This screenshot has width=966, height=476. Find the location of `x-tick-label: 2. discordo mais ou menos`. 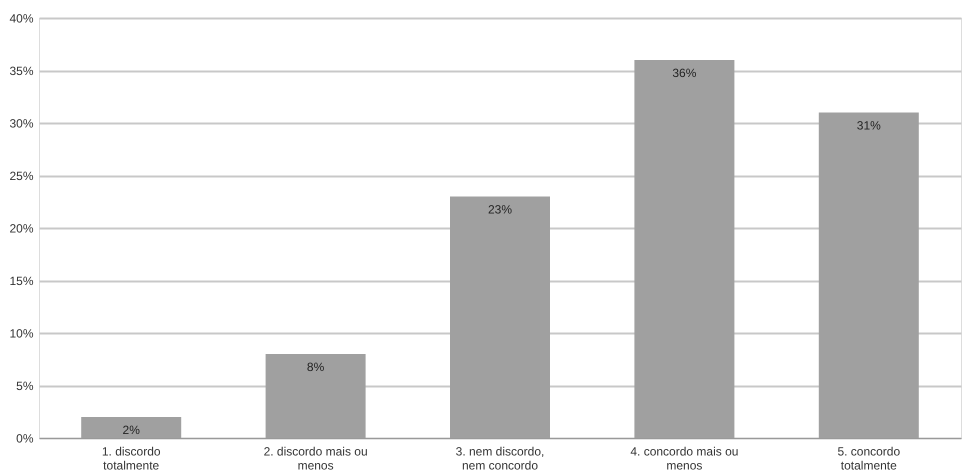

x-tick-label: 2. discordo mais ou menos is located at coordinates (316, 458).